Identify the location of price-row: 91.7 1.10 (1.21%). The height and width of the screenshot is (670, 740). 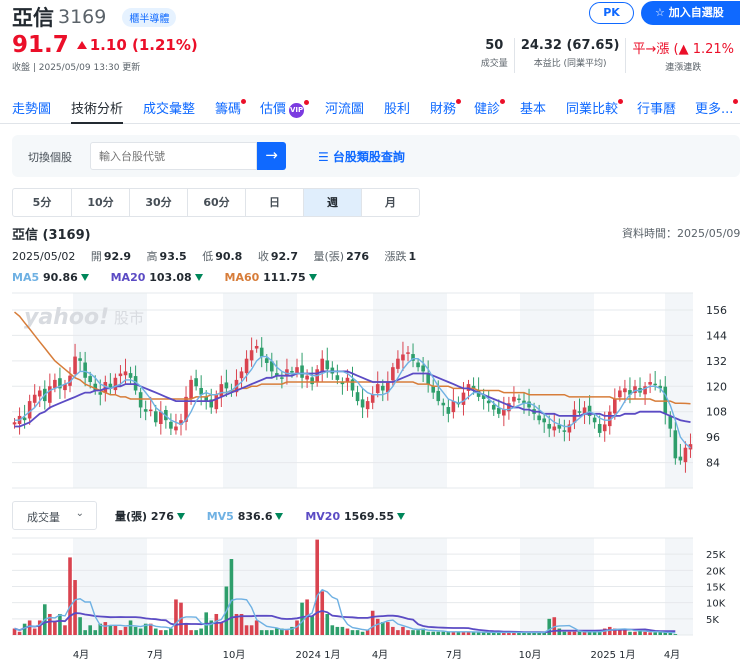
(105, 45).